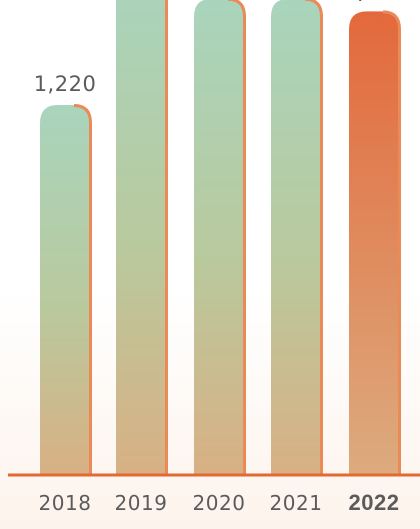  What do you see at coordinates (391, 242) in the screenshot?
I see `bar-edge-2022` at bounding box center [391, 242].